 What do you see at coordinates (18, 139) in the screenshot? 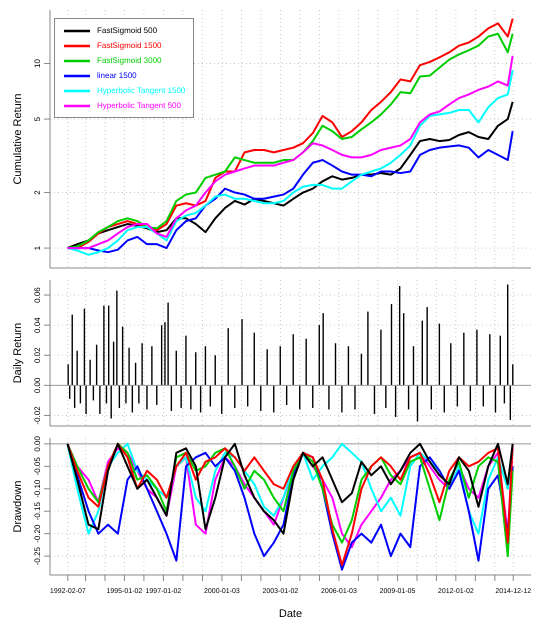
I see `y-axis-title: Cumulative Return` at bounding box center [18, 139].